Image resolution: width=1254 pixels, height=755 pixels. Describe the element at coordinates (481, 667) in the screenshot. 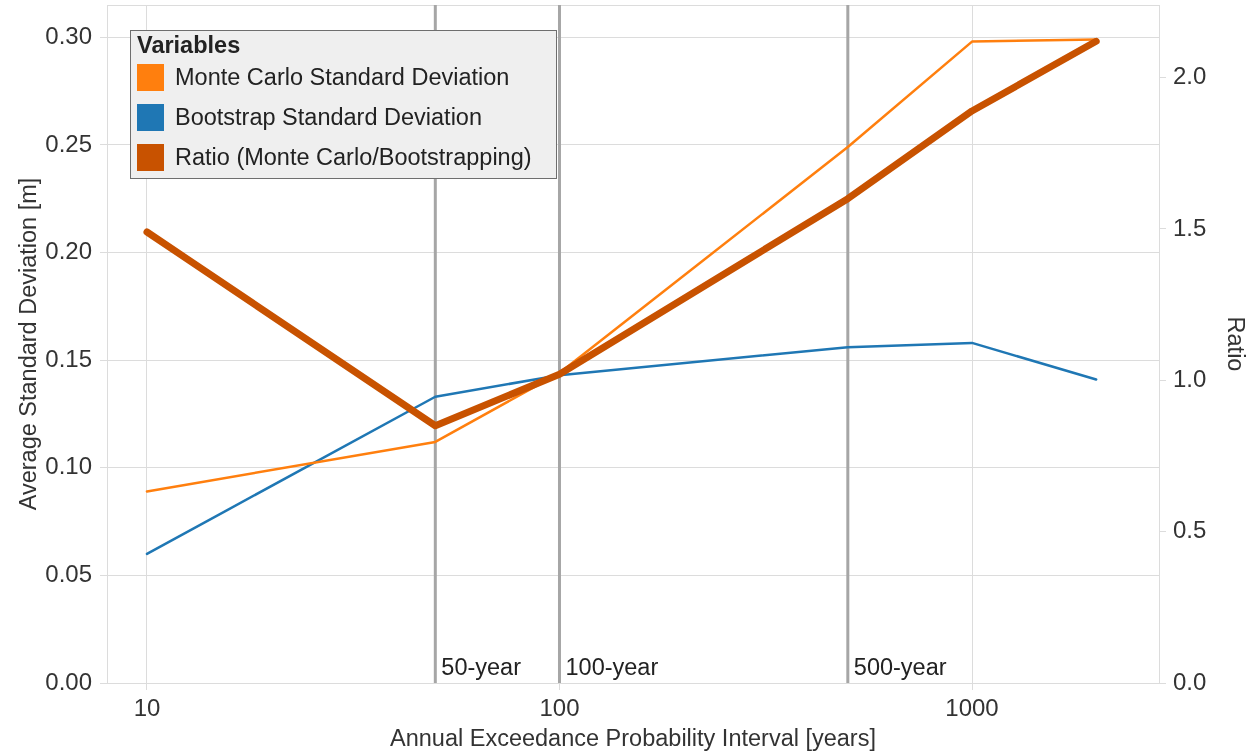

I see `ref-line-label: 50-year` at that location.